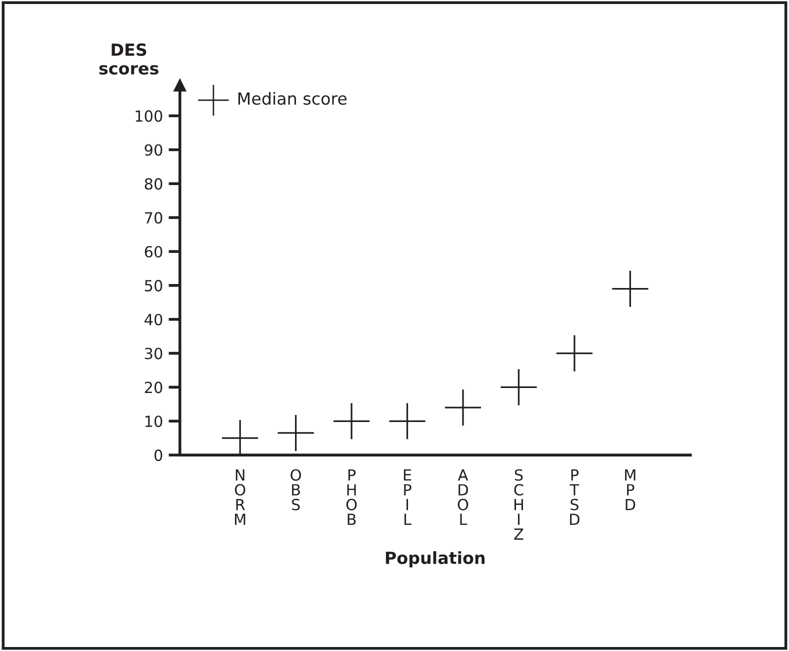 The image size is (789, 651). I want to click on x-axis-title: Population, so click(435, 559).